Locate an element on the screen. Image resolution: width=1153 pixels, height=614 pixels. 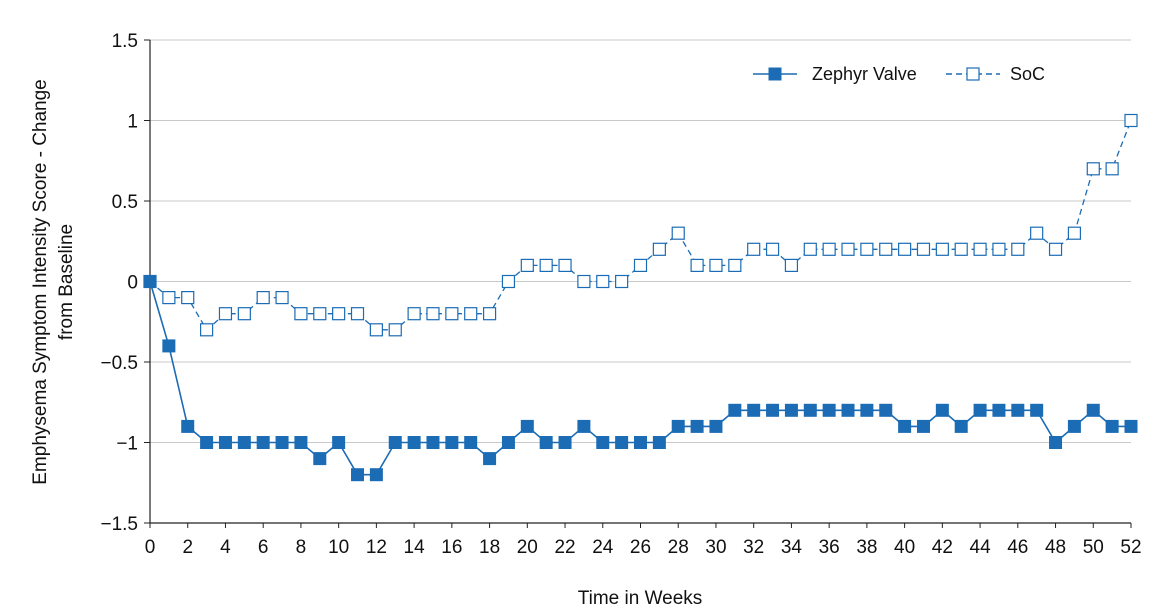
y-axis-title-line-2: from Baseline is located at coordinates (66, 282).